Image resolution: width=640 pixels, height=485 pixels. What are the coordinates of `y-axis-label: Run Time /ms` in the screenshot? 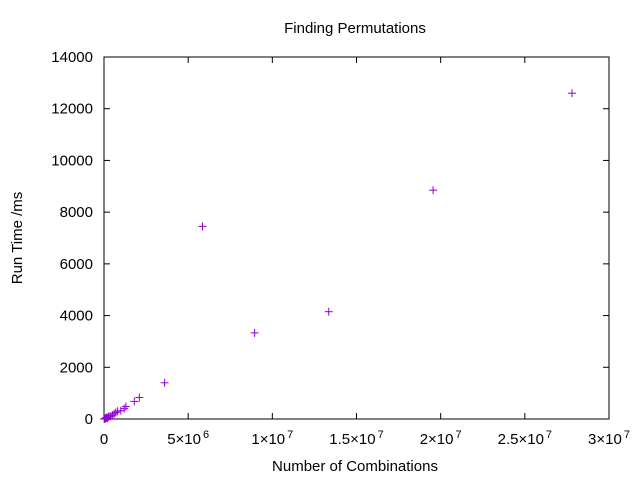 It's located at (17, 238).